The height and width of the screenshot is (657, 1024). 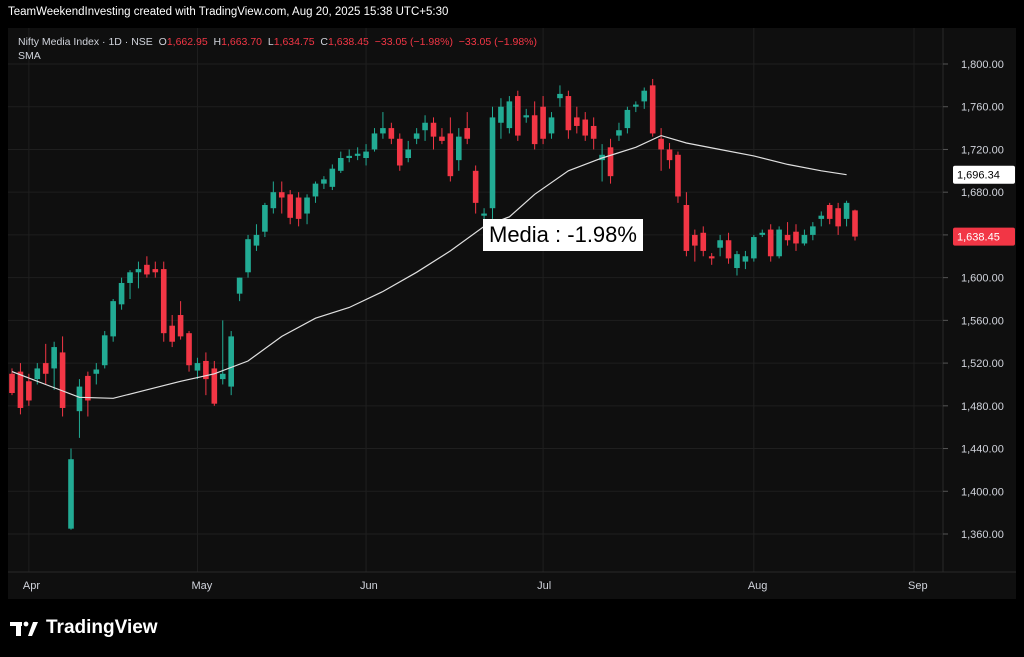 What do you see at coordinates (982, 108) in the screenshot?
I see `y-tick-label: 1,760.00` at bounding box center [982, 108].